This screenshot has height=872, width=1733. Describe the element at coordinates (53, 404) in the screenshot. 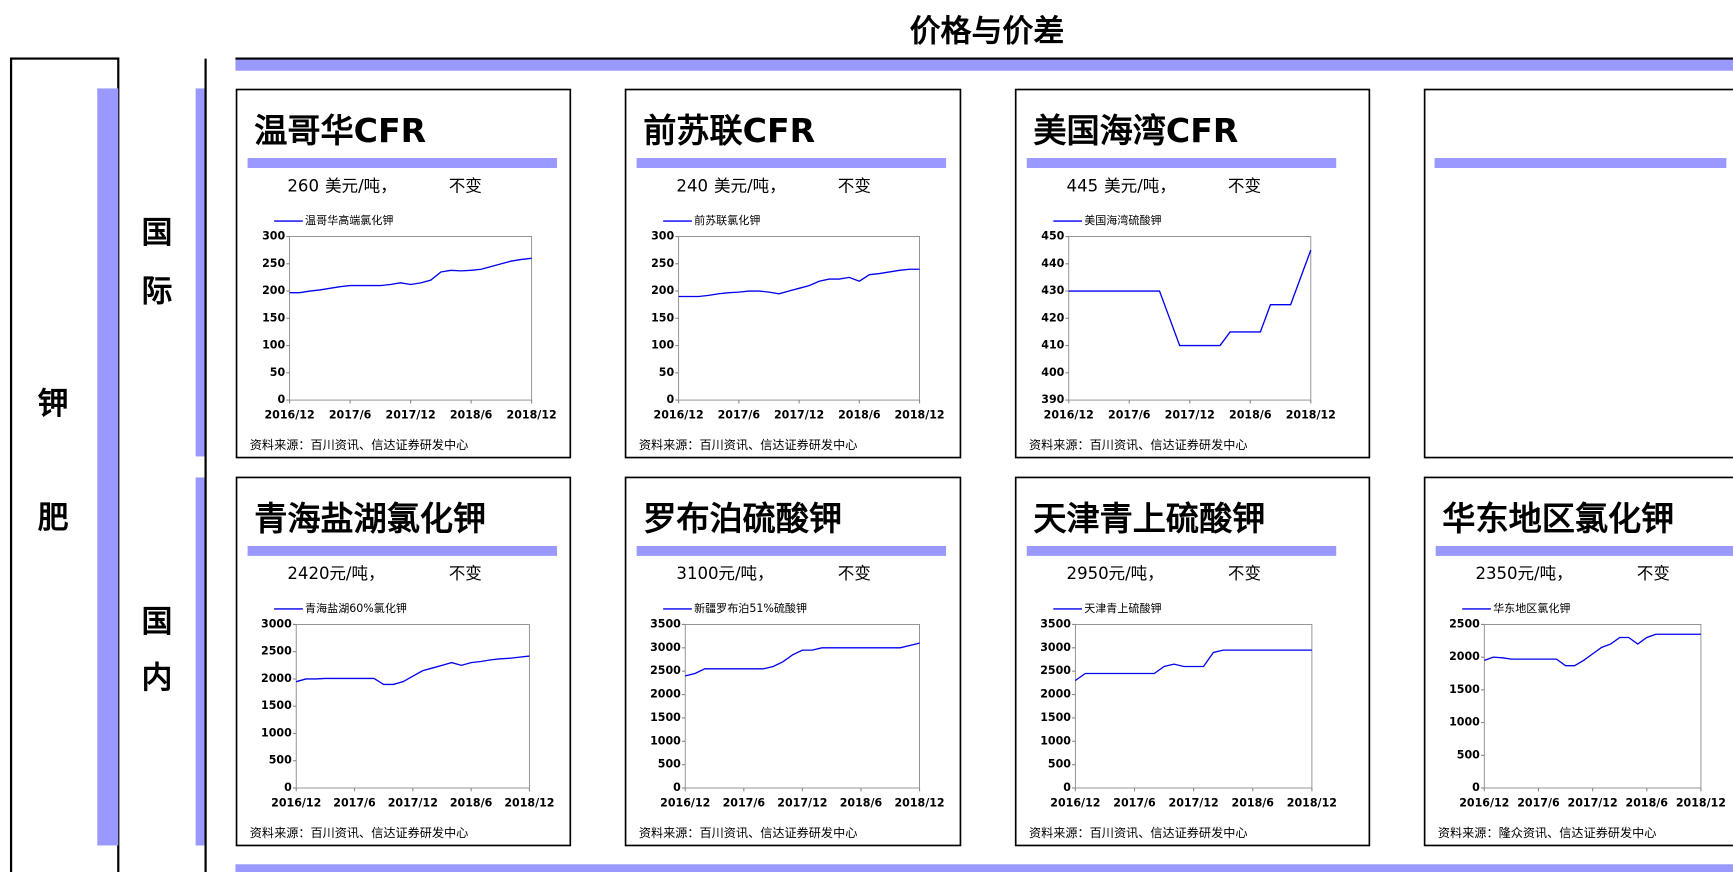

I see `category-label: 钾` at that location.